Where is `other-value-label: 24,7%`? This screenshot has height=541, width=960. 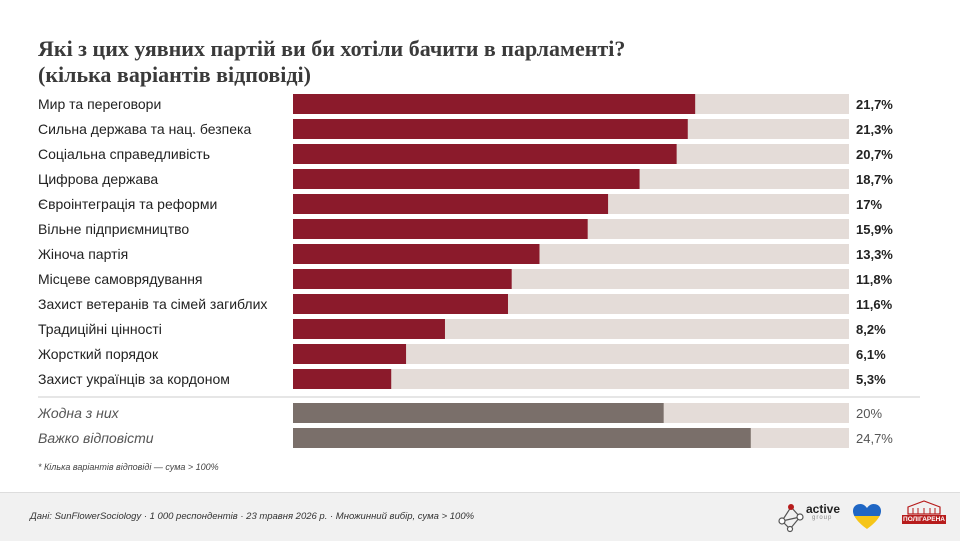
other-value-label: 24,7% is located at coordinates (874, 438).